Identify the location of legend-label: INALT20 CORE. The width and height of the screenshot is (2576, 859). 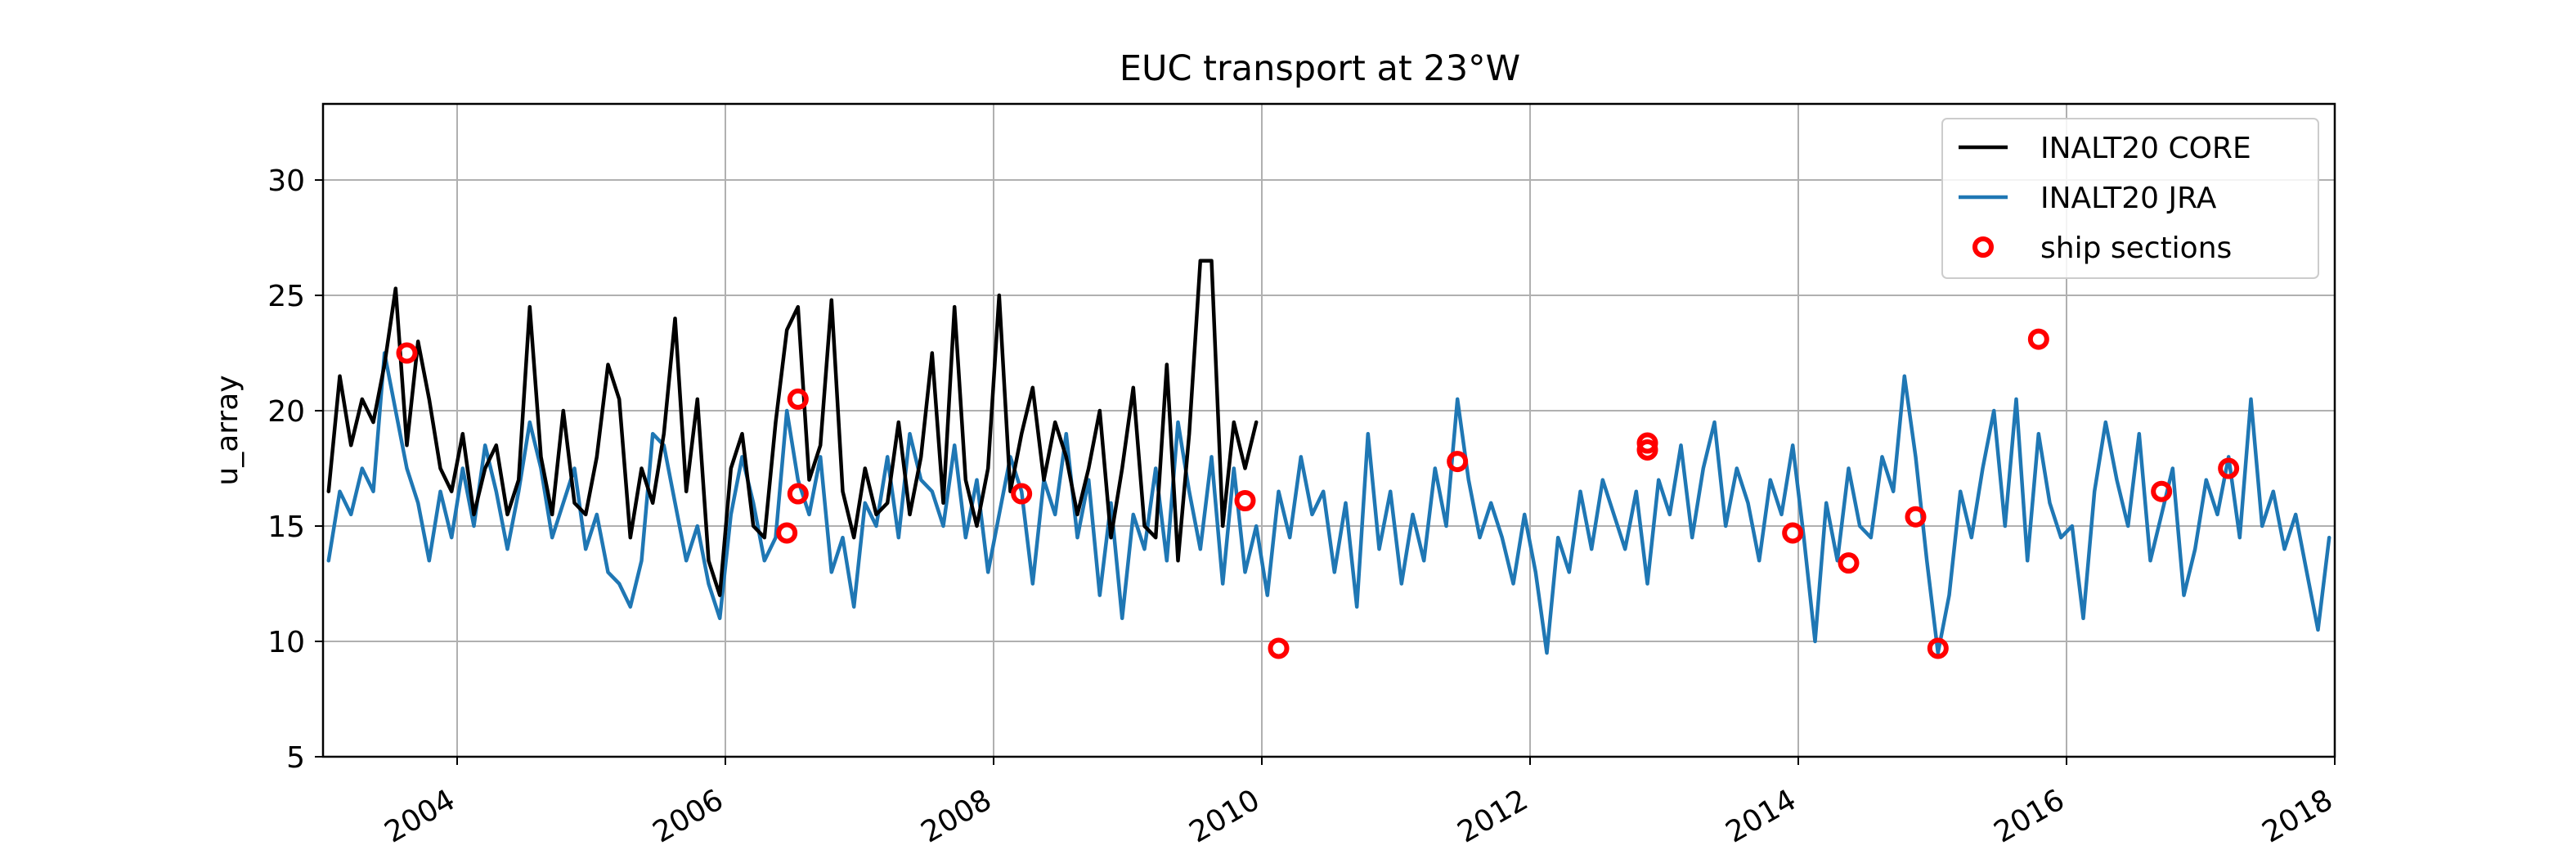
(2145, 148).